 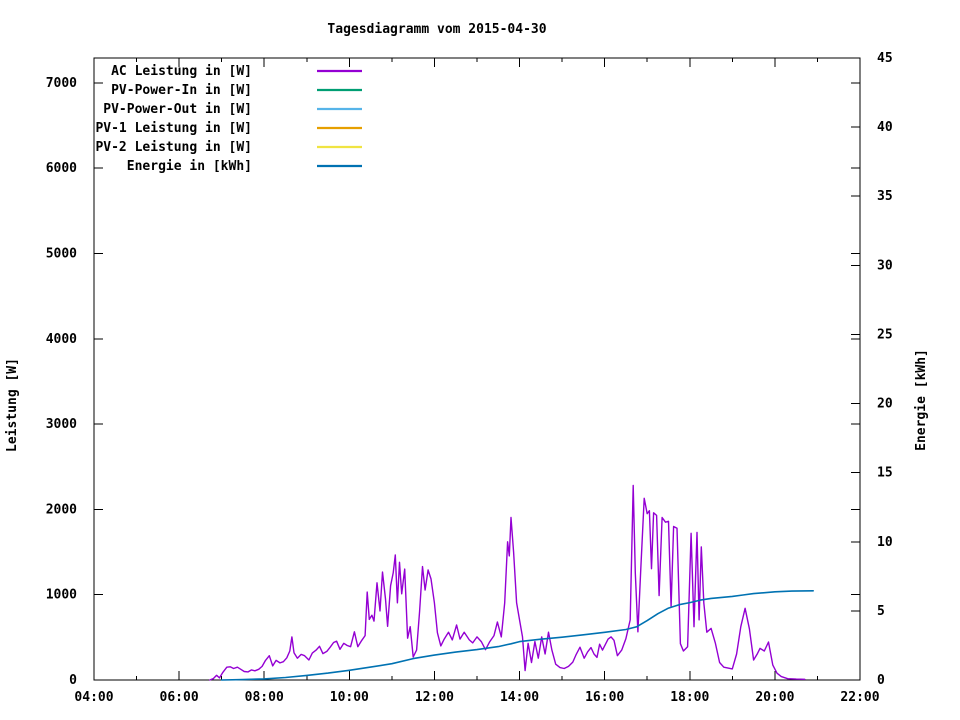 I want to click on x-tick-label: 14:00, so click(x=519, y=697).